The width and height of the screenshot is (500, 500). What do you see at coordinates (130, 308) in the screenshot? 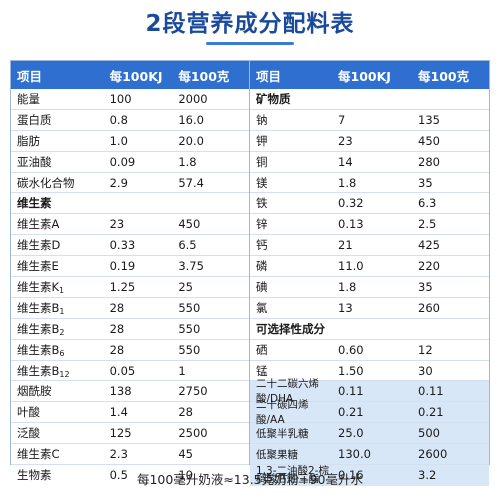
I see `table-row: 维生素B1 28 550` at bounding box center [130, 308].